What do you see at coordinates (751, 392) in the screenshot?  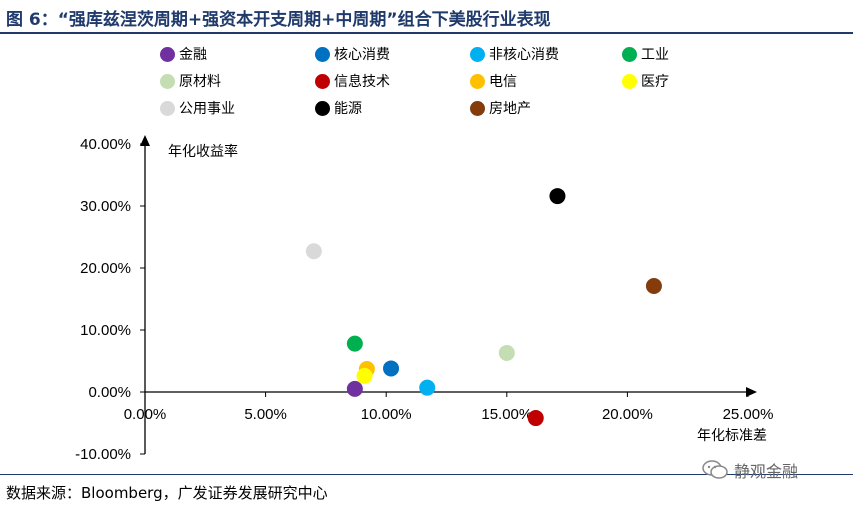 I see `x-axis-arrow` at bounding box center [751, 392].